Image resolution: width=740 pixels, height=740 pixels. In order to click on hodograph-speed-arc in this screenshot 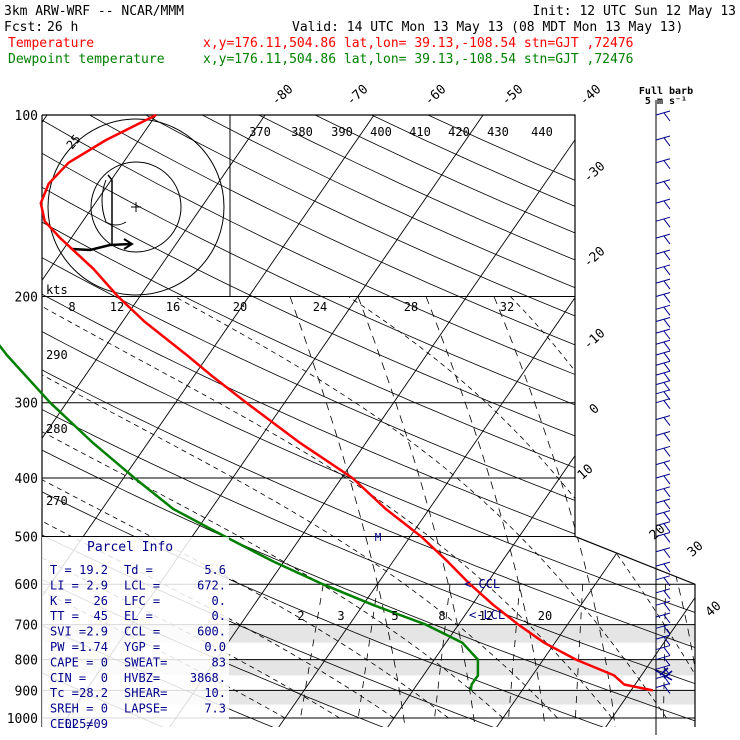, I will do `click(347, 511)`.